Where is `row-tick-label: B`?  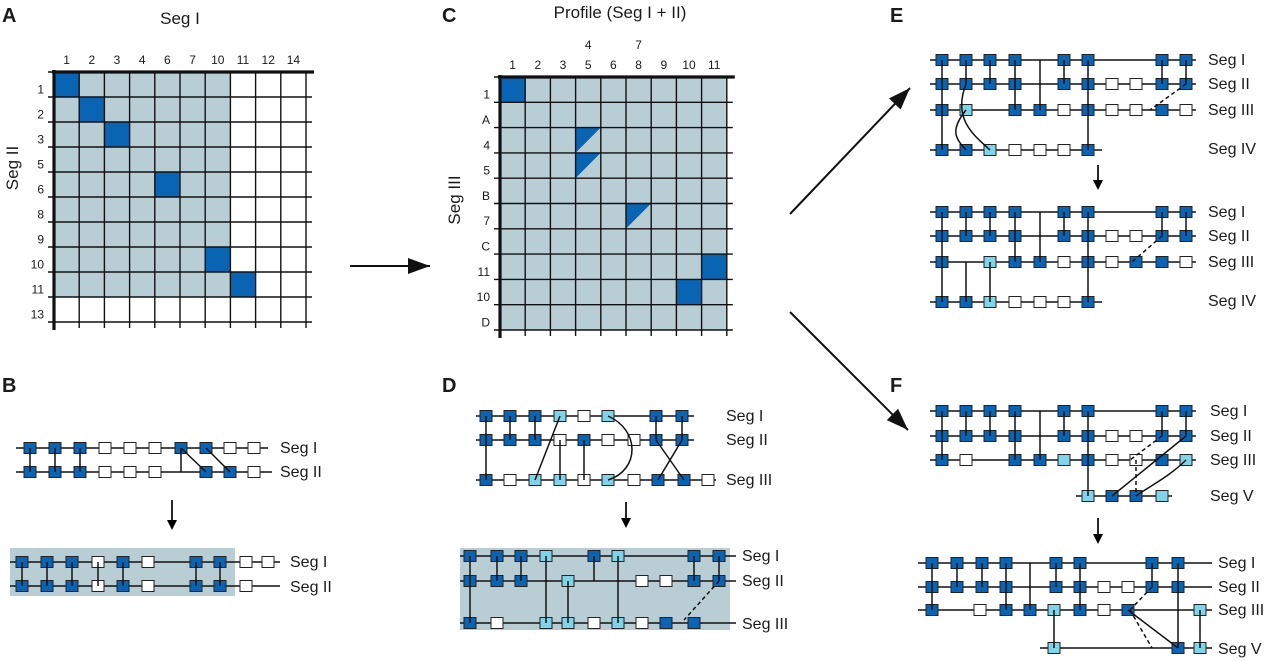 row-tick-label: B is located at coordinates (486, 196).